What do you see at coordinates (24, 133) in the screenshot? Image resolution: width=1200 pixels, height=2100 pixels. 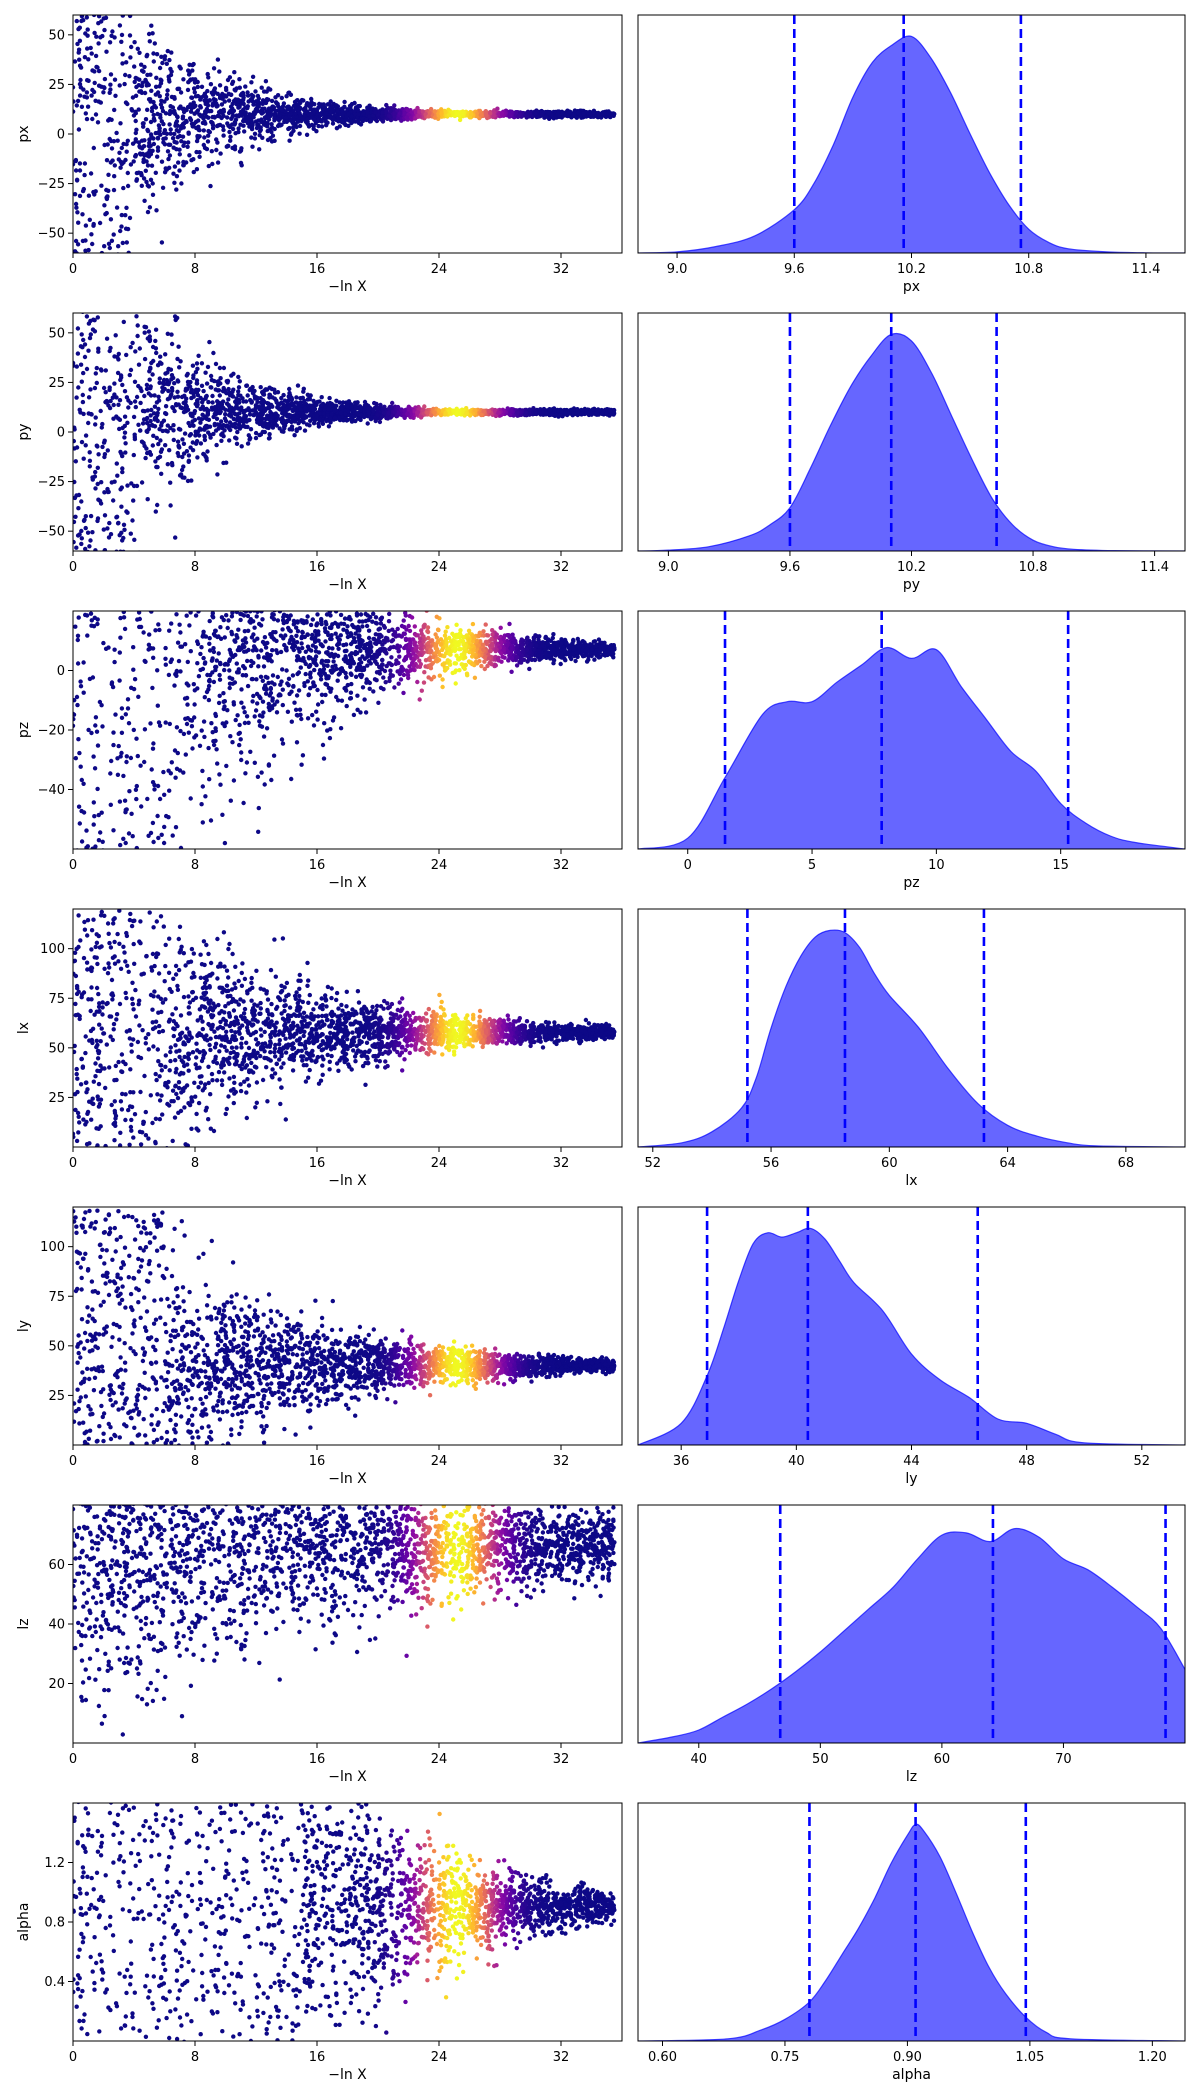 I see `y-axis-label: px` at bounding box center [24, 133].